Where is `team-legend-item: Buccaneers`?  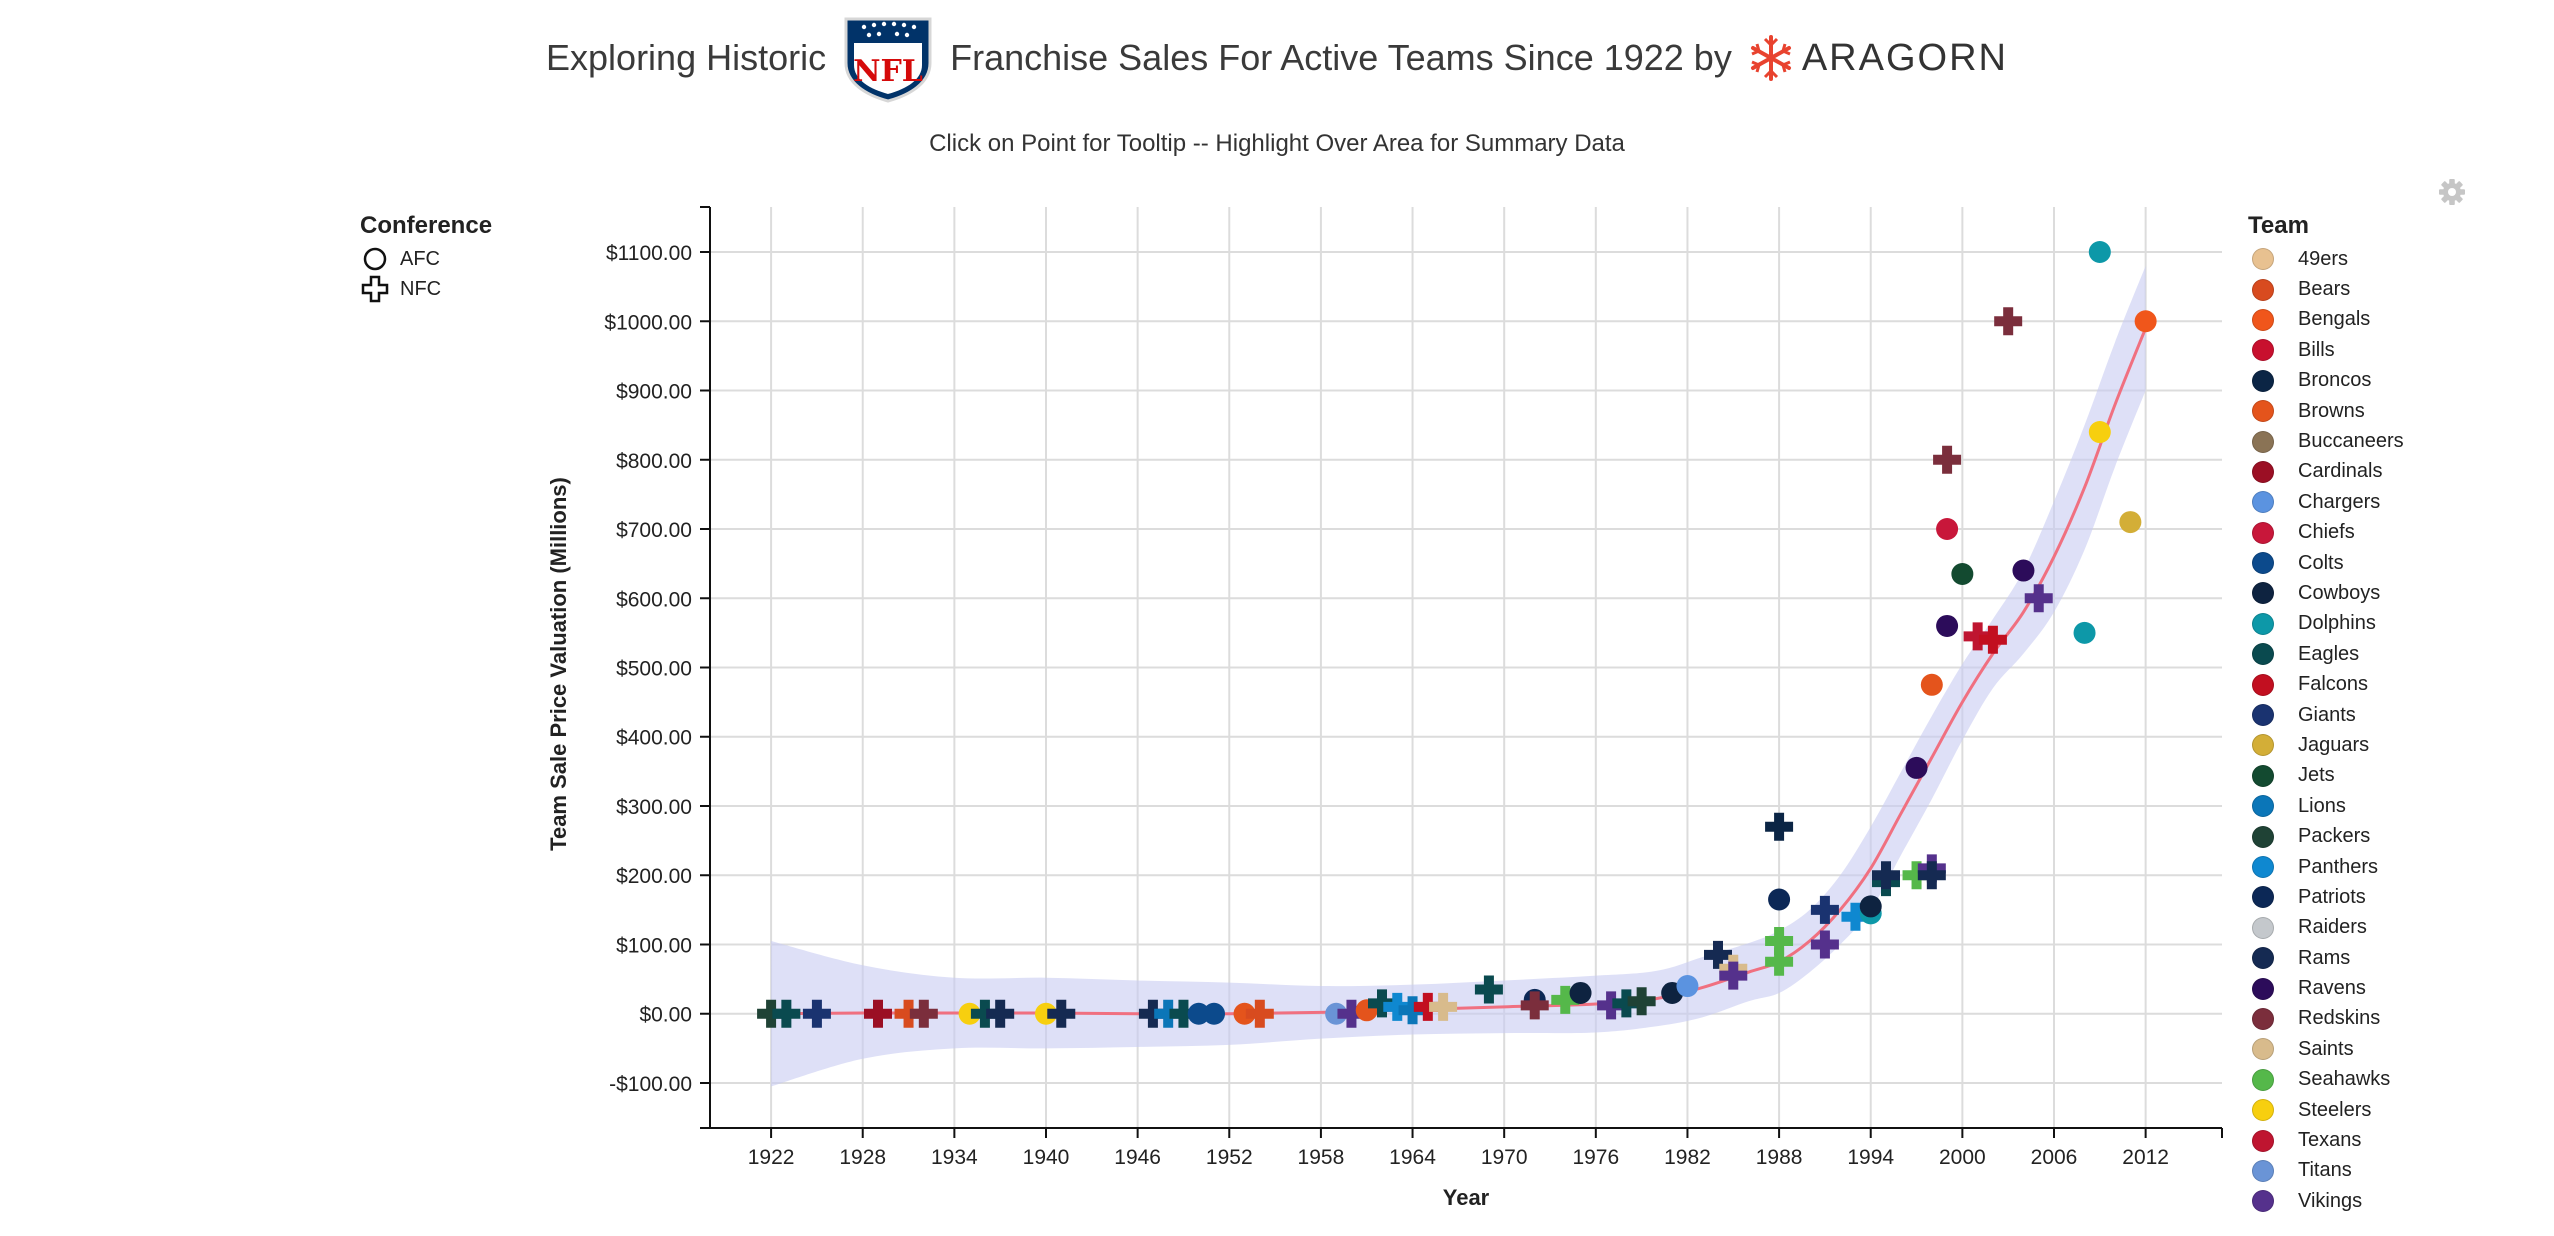
team-legend-item: Buccaneers is located at coordinates (2326, 441).